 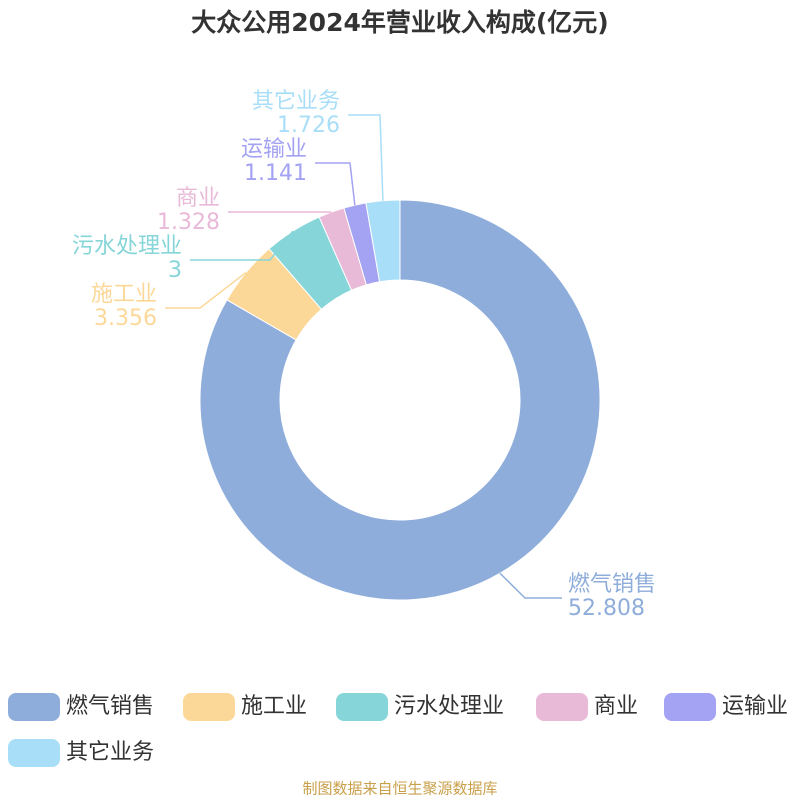 I want to click on slice-value: 3.356, so click(x=125, y=318).